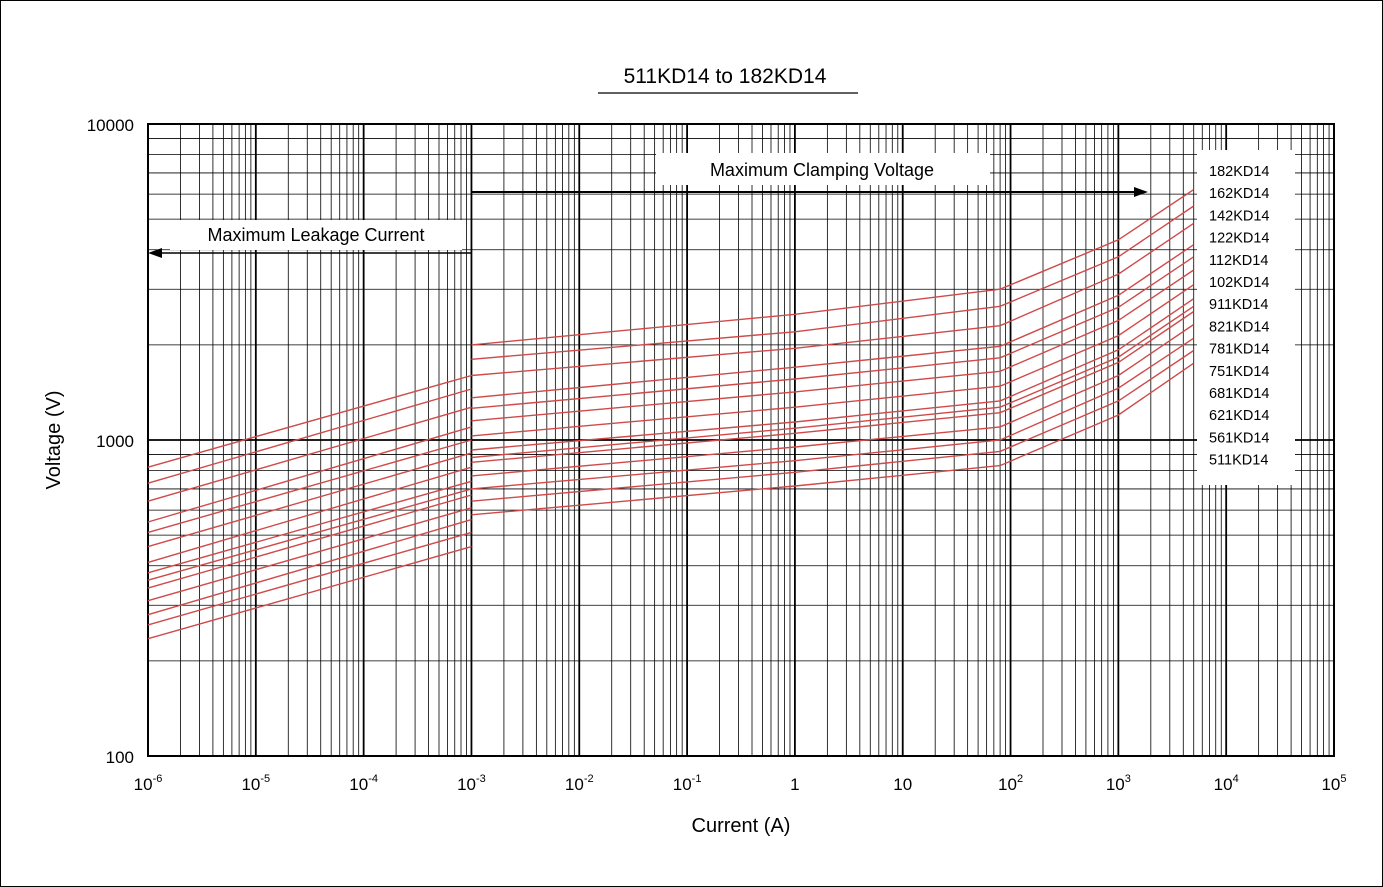  What do you see at coordinates (1141, 192) in the screenshot?
I see `clamping-arrowhead` at bounding box center [1141, 192].